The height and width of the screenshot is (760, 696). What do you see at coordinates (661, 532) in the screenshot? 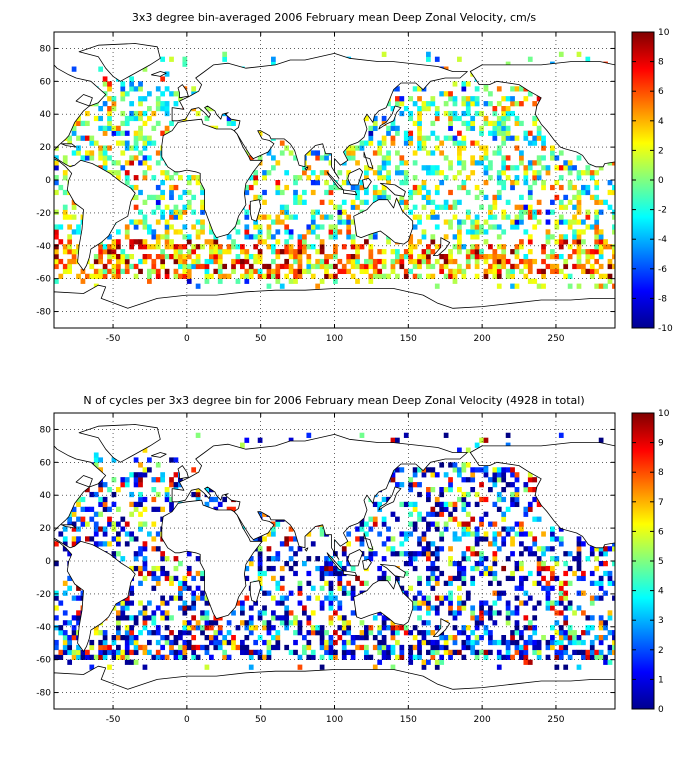
I see `colorbar-tick-label: 6` at bounding box center [661, 532].